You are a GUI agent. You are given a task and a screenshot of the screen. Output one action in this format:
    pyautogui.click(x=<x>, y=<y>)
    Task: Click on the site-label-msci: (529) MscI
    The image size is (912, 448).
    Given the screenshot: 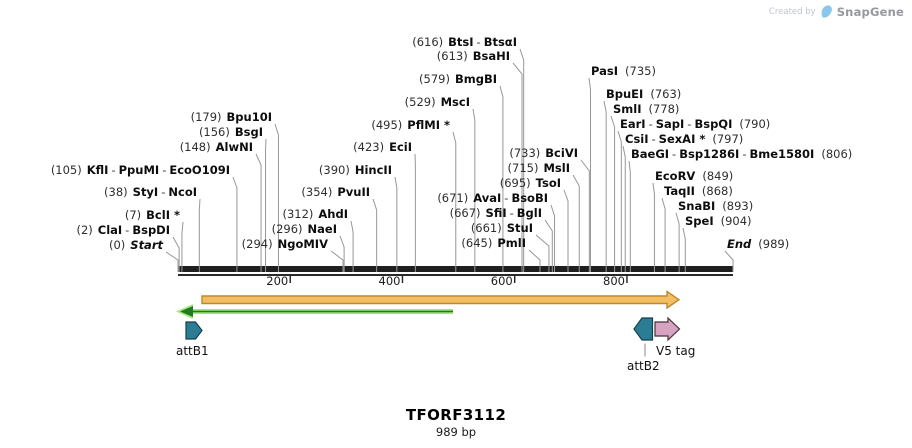 What is the action you would take?
    pyautogui.click(x=437, y=102)
    